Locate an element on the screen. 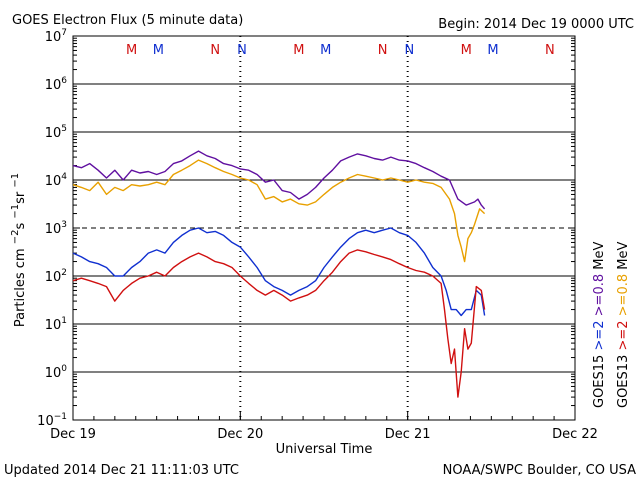 Image resolution: width=640 pixels, height=480 pixels. x-tick-label: Dec 22 is located at coordinates (575, 434).